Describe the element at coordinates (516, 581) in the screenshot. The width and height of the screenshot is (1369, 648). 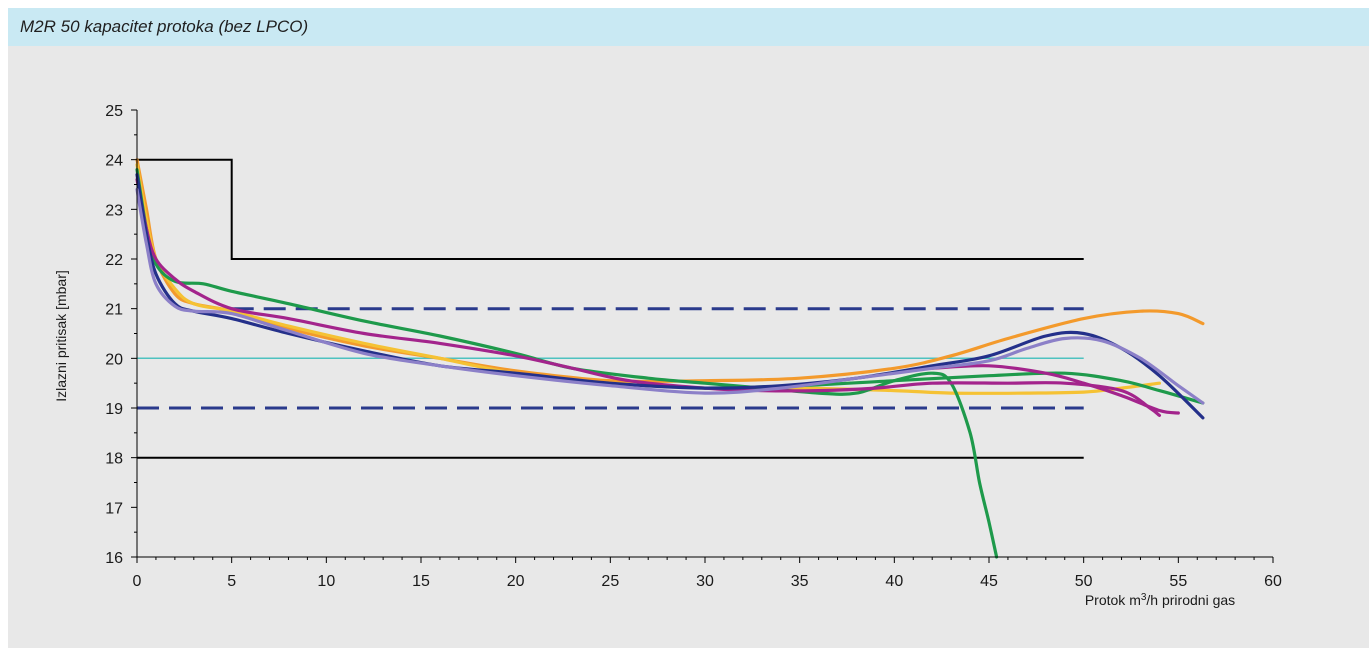
I see `x-tick-label: 20` at that location.